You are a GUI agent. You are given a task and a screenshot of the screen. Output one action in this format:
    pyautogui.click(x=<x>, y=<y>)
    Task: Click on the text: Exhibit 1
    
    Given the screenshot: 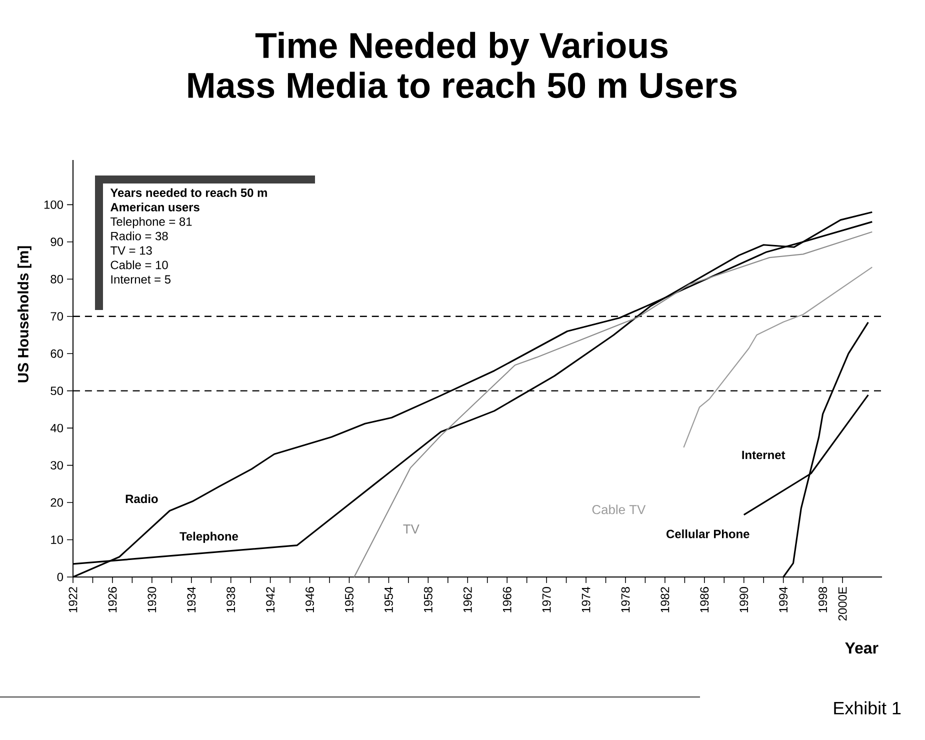 What is the action you would take?
    pyautogui.click(x=867, y=707)
    